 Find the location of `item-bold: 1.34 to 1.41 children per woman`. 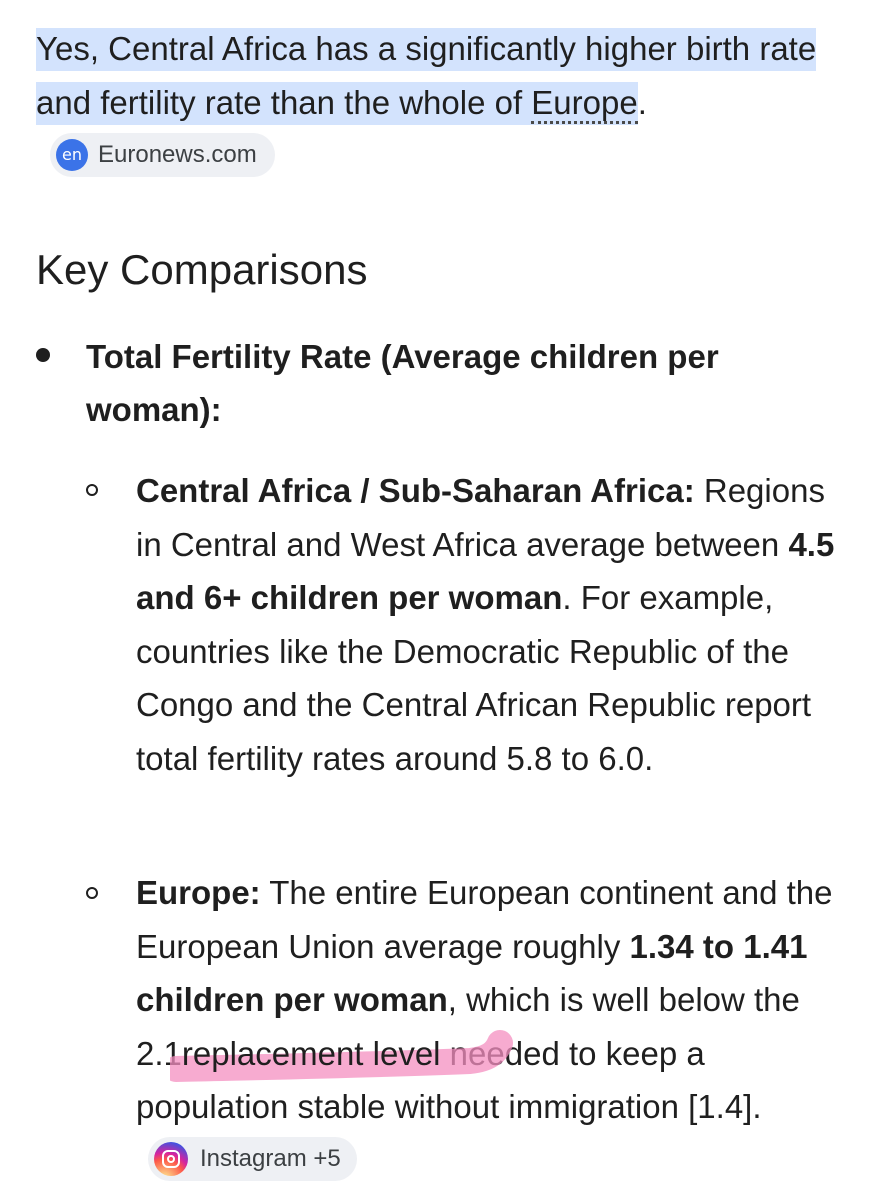

item-bold: 1.34 to 1.41 children per woman is located at coordinates (472, 973).